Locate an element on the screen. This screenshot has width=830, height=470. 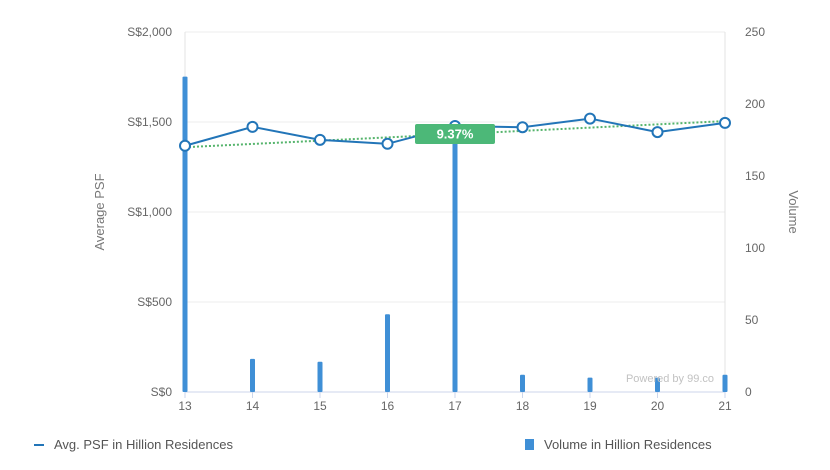
watermark-text: Powered by 99.co is located at coordinates (670, 379).